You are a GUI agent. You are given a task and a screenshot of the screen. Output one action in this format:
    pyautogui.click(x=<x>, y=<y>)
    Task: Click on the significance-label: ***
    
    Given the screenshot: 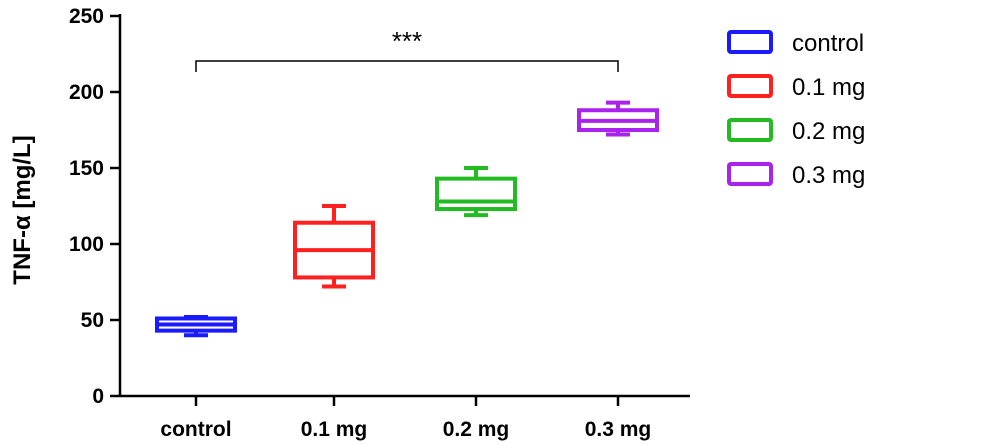 What is the action you would take?
    pyautogui.click(x=407, y=41)
    